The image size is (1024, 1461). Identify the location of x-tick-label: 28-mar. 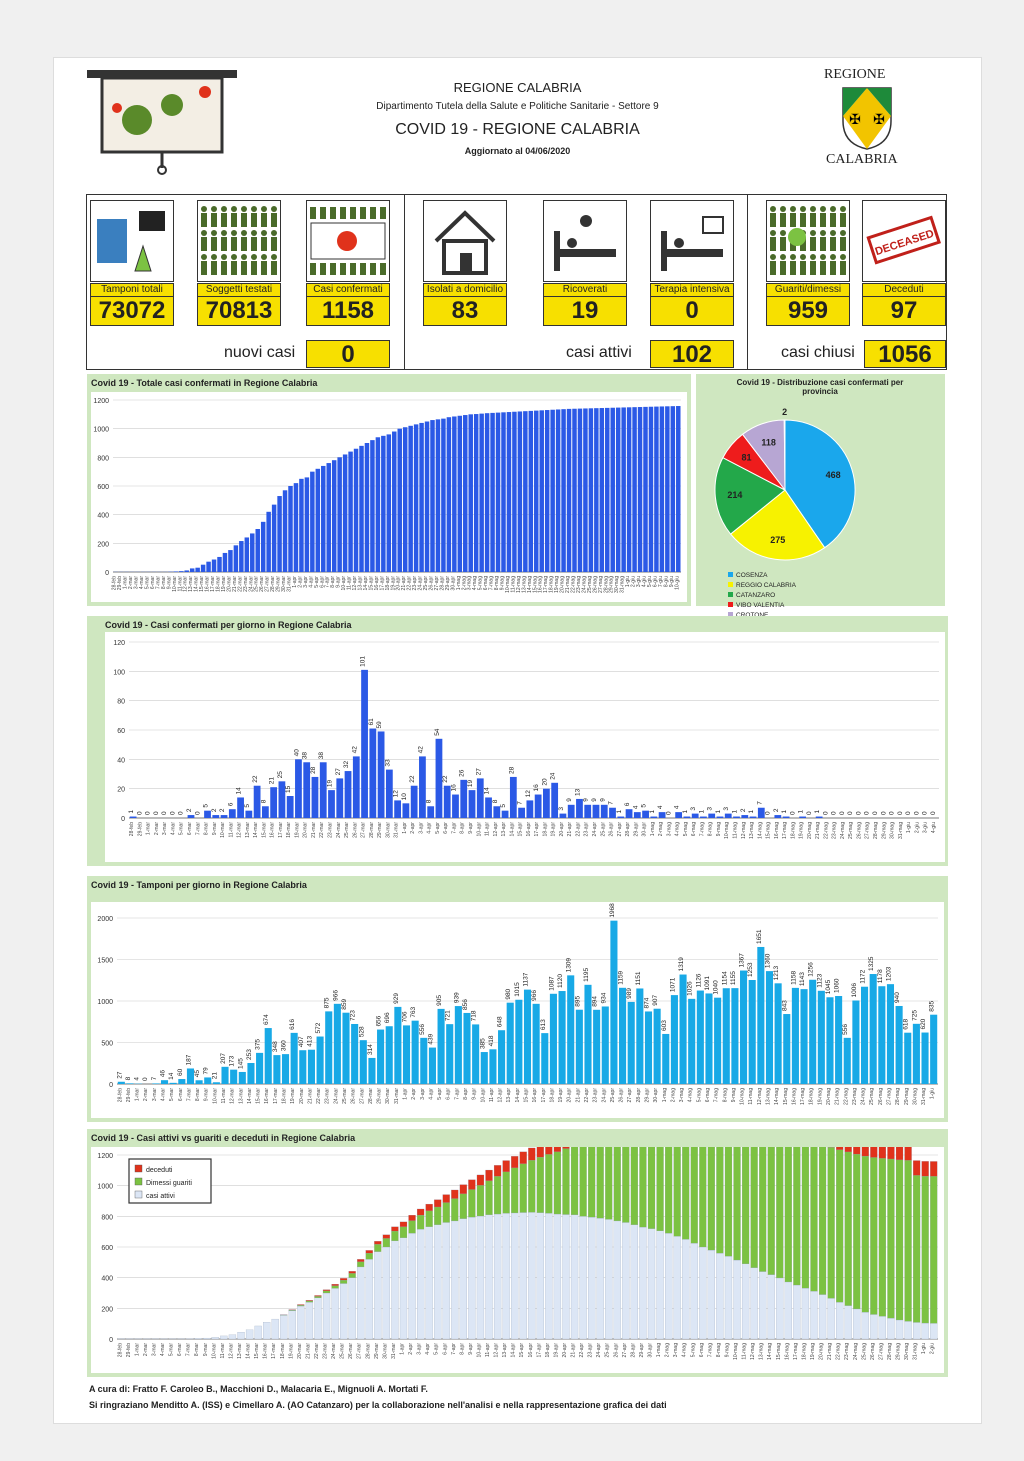
(372, 830).